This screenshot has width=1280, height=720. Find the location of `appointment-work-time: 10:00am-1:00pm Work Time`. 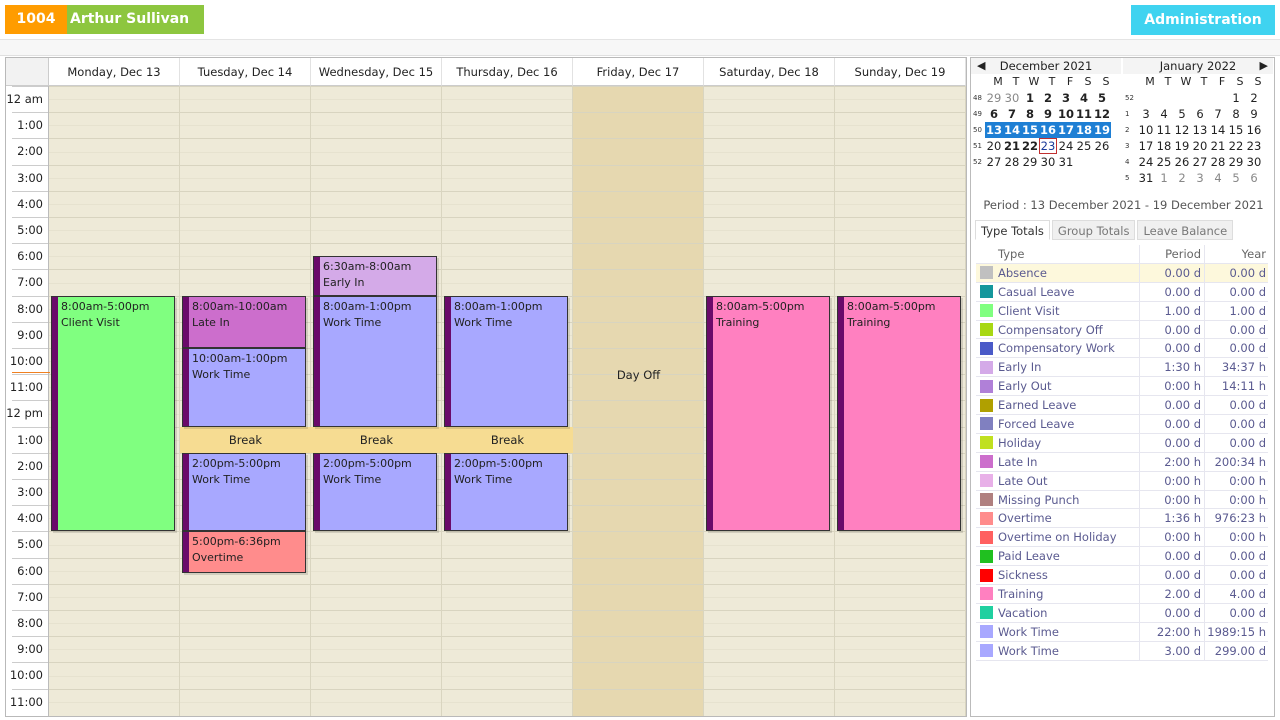

appointment-work-time: 10:00am-1:00pm Work Time is located at coordinates (244, 387).